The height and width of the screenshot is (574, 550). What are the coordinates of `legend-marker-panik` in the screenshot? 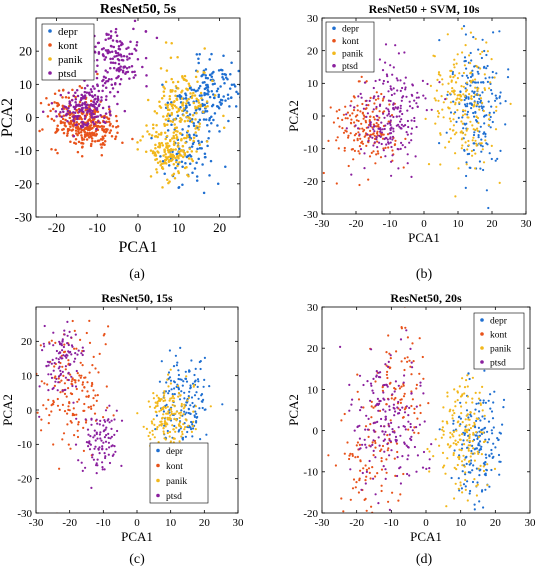 It's located at (334, 53).